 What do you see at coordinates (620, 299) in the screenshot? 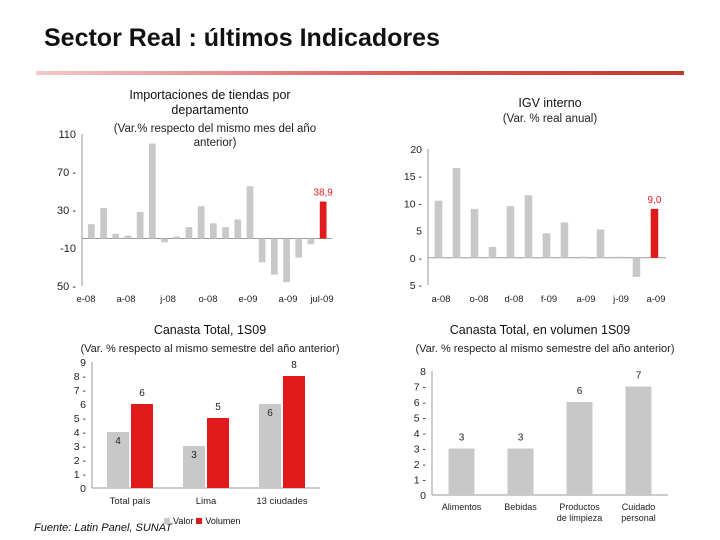
I see `x-tick-label: j-09` at bounding box center [620, 299].